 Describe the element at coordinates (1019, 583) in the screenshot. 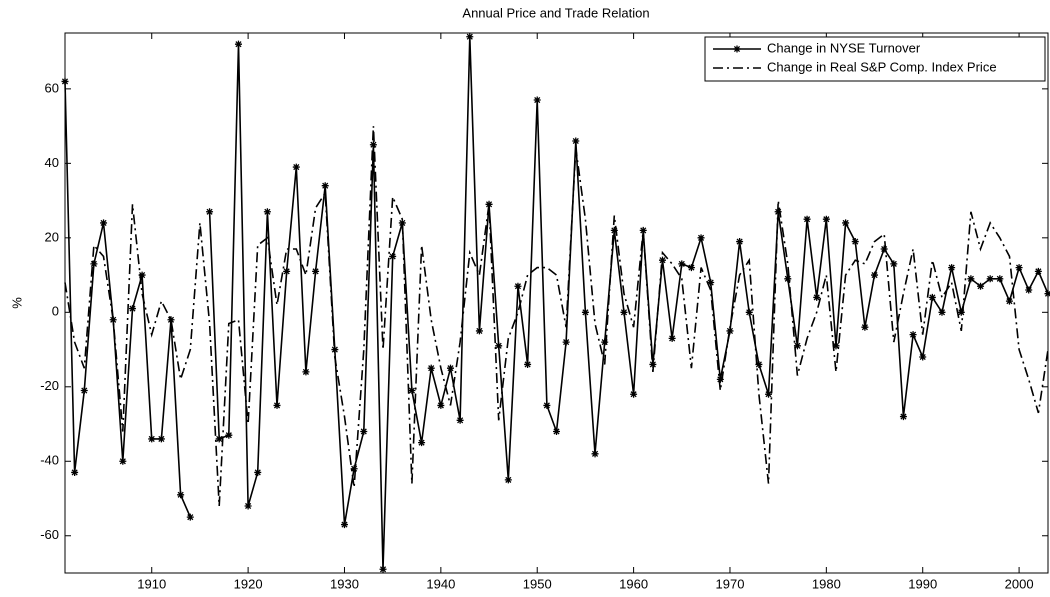

I see `x-tick-label: 2000` at that location.